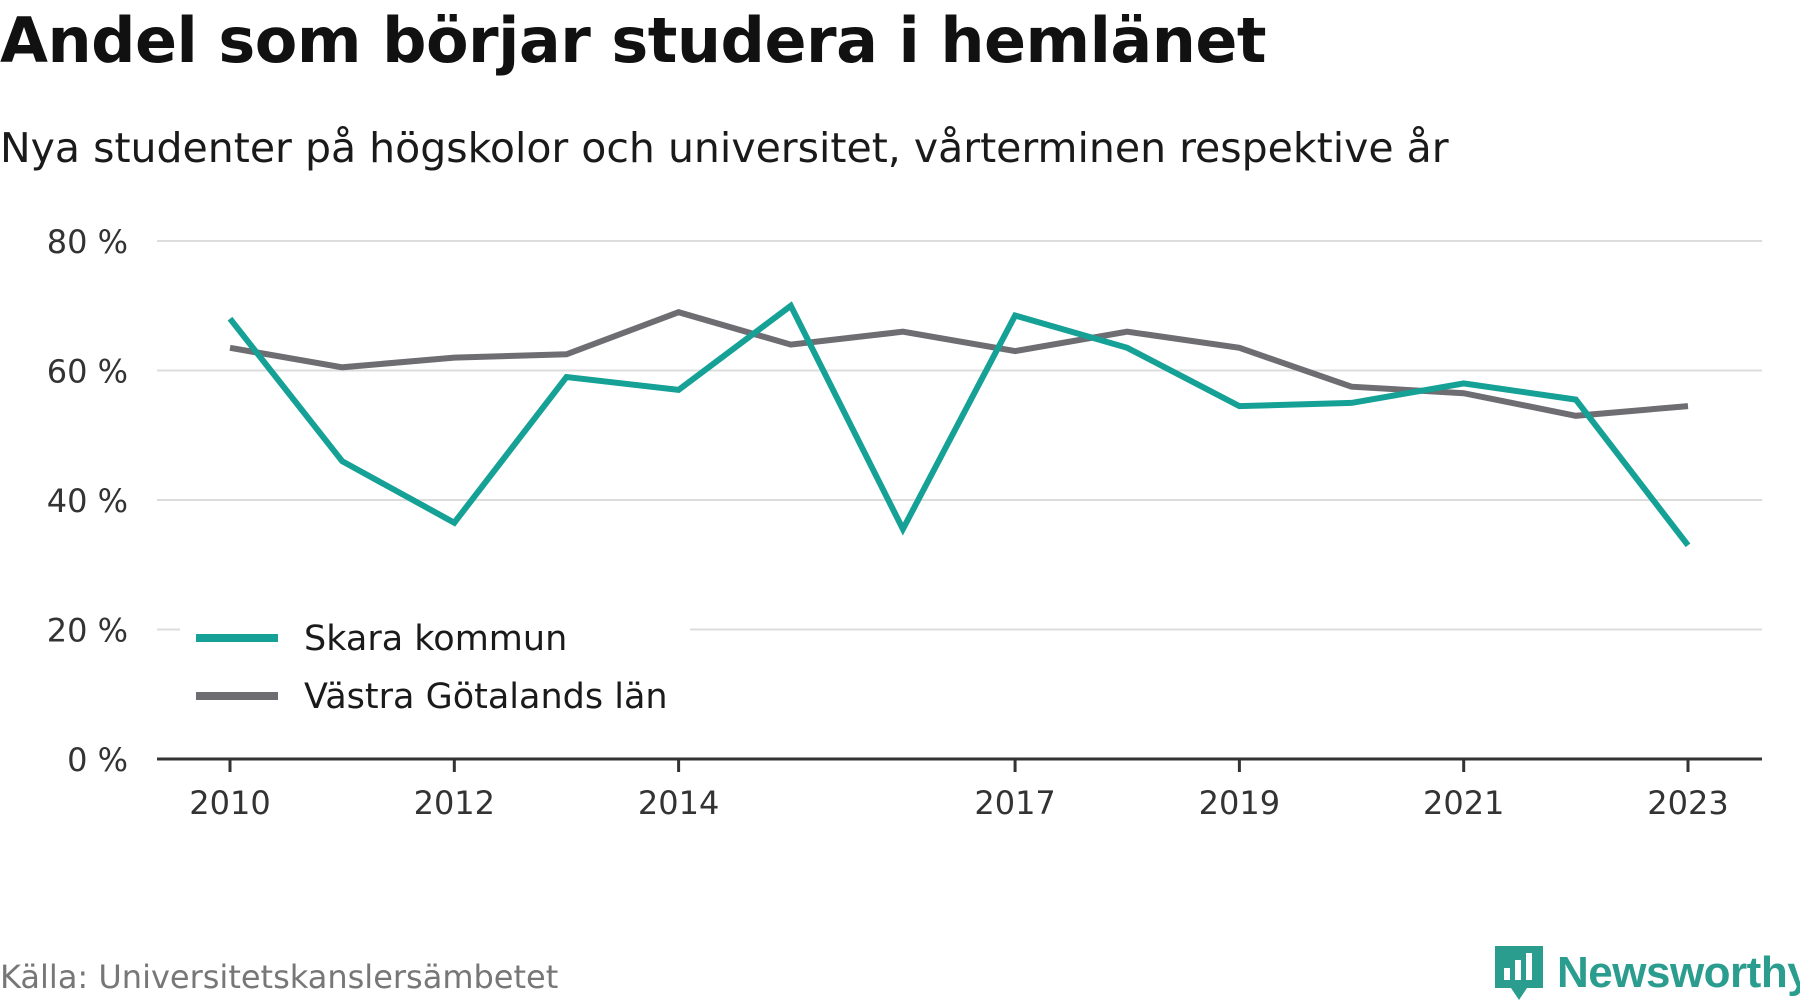  Describe the element at coordinates (1678, 972) in the screenshot. I see `brand-name: Newsworthy` at that location.